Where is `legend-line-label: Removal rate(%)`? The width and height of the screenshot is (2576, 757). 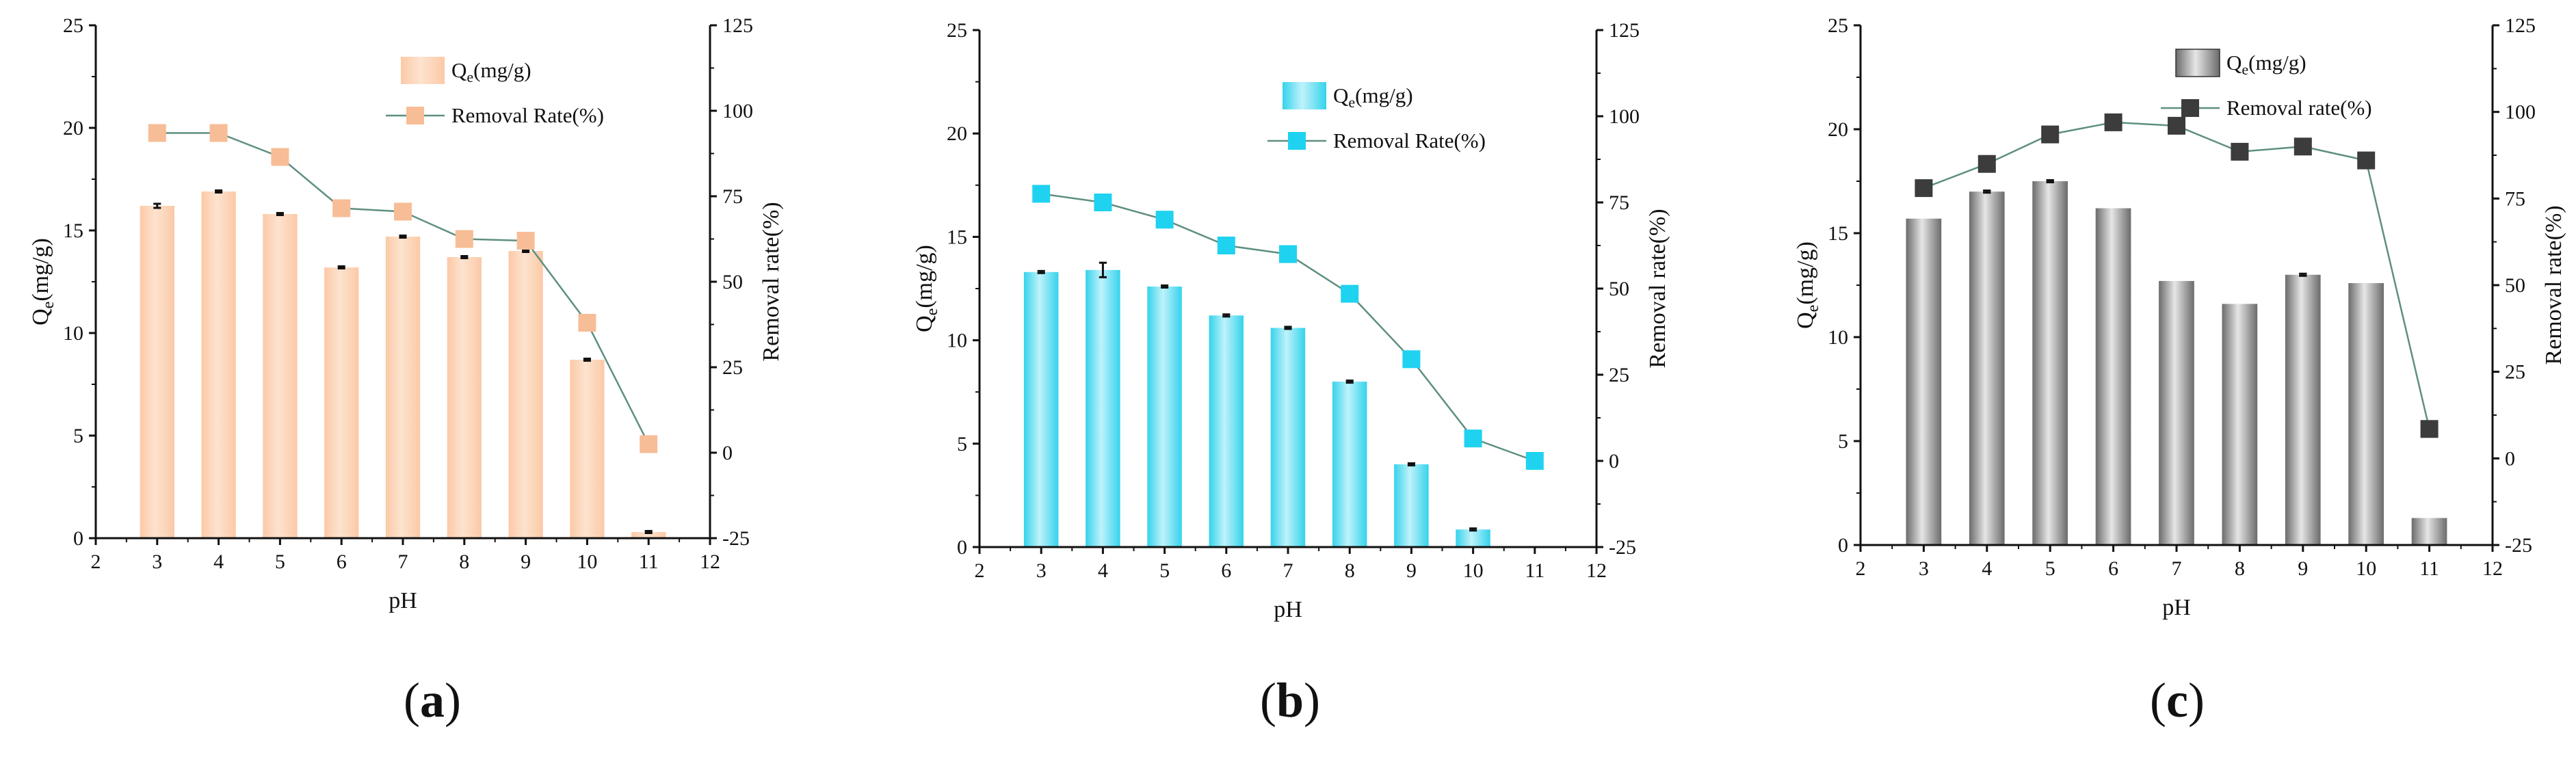
legend-line-label: Removal rate(%) is located at coordinates (2299, 108).